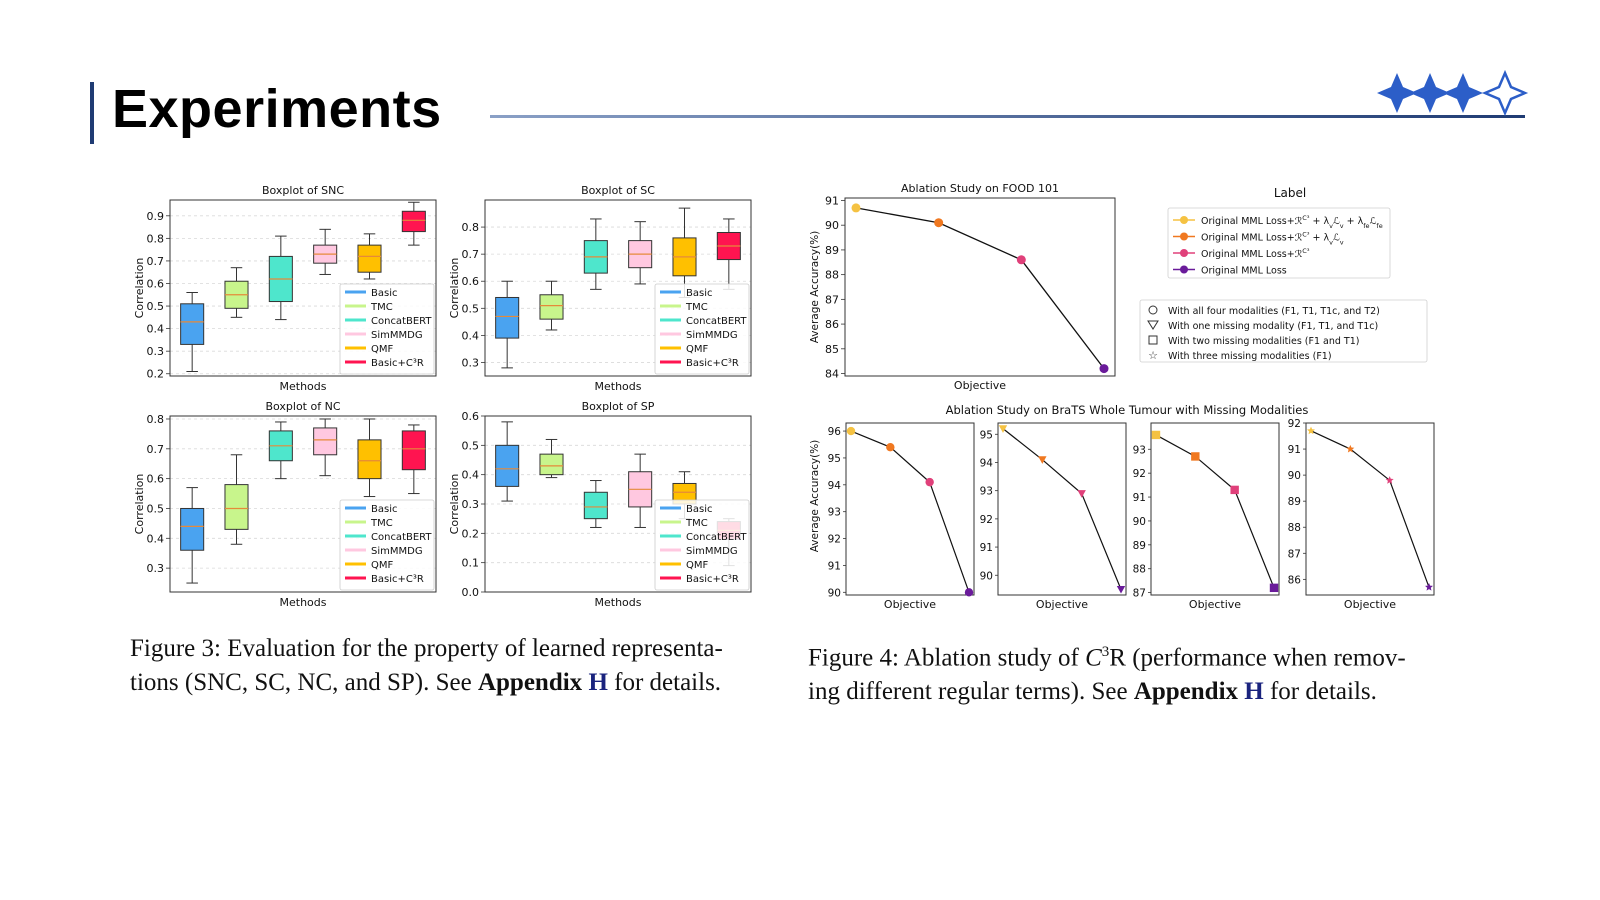 This screenshot has width=1600, height=900. Describe the element at coordinates (728, 254) in the screenshot. I see `box-basic-c-r` at that location.